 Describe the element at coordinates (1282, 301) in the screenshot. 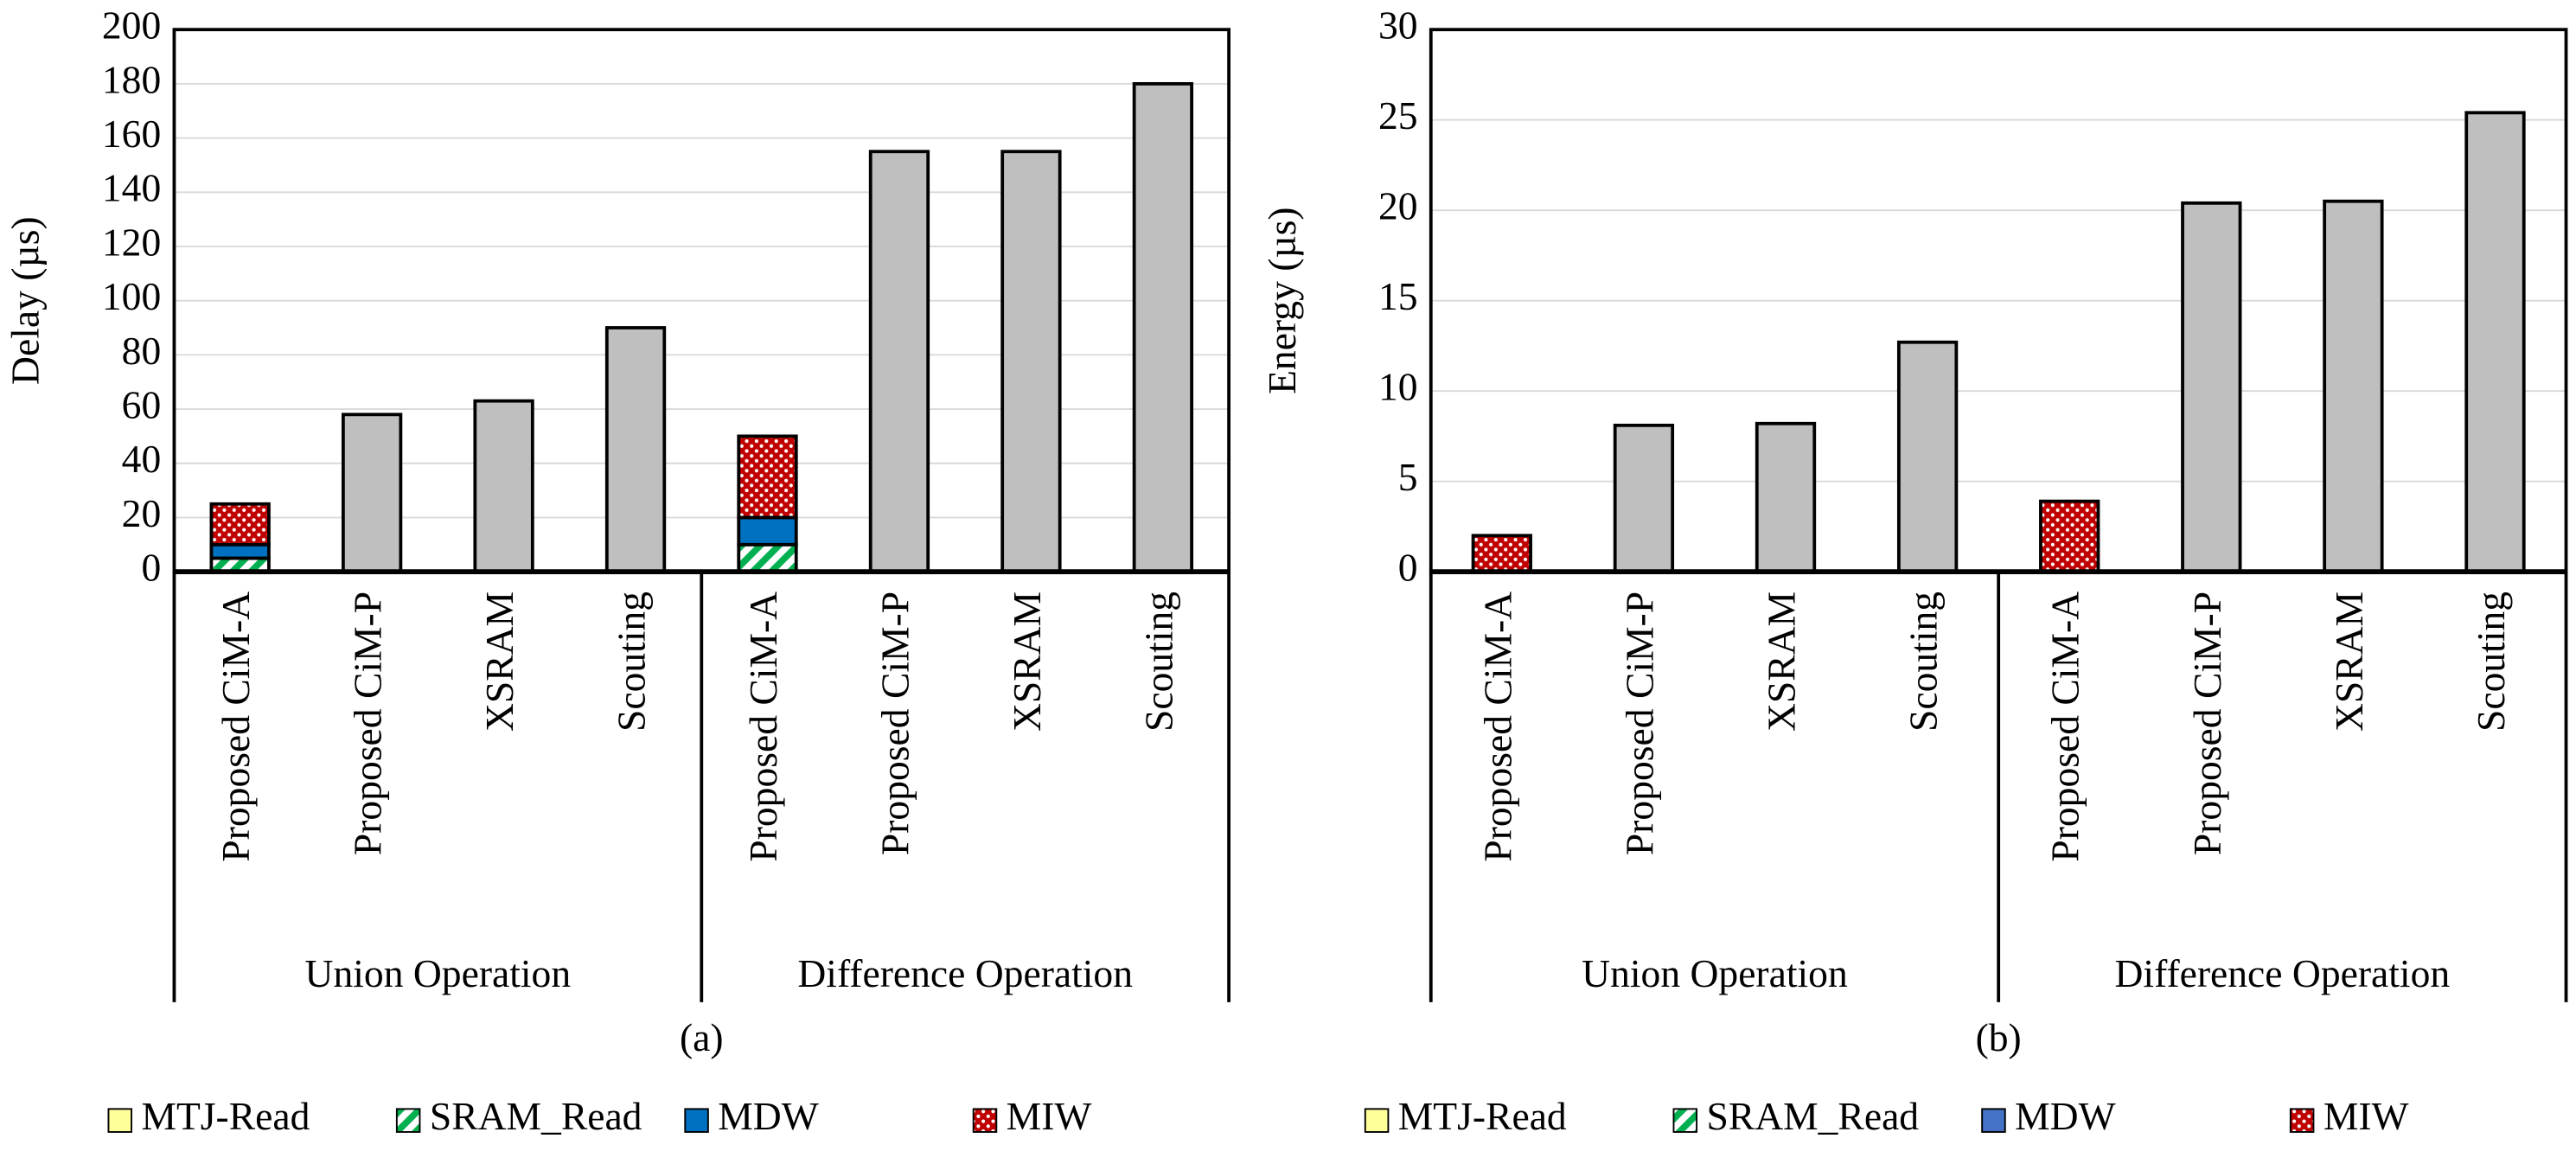

I see `y-axis-label: Energy (µs)` at that location.